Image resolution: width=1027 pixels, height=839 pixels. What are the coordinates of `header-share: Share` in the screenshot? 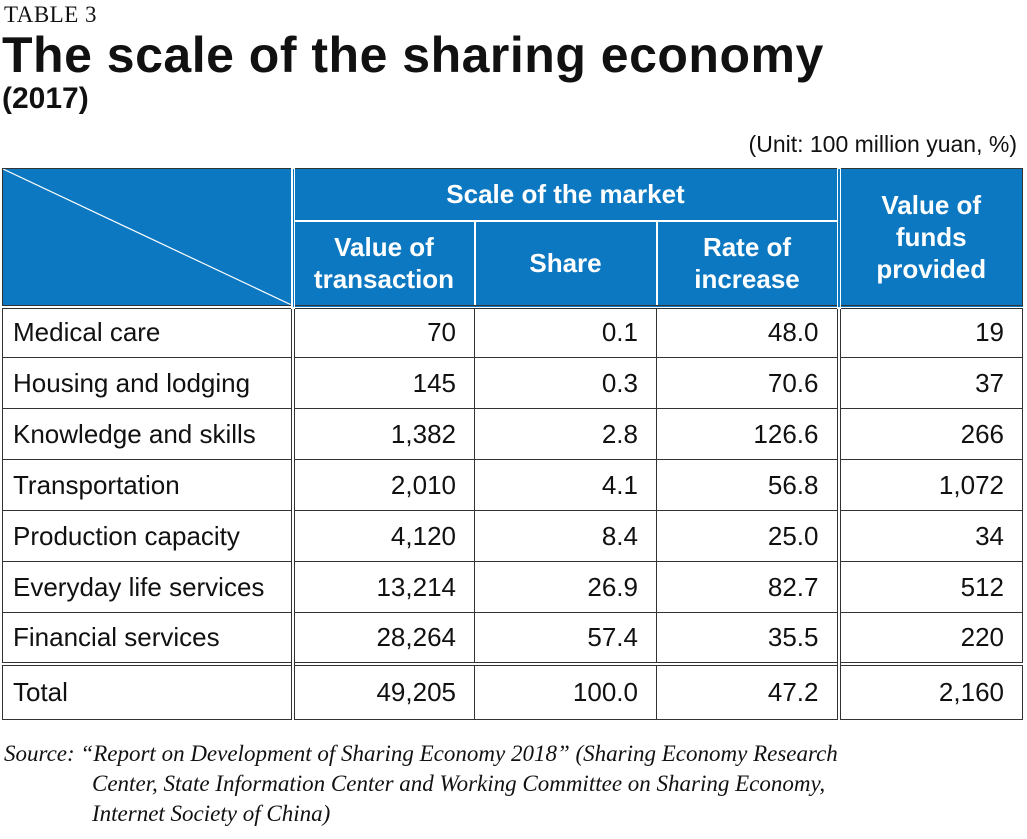 It's located at (565, 263).